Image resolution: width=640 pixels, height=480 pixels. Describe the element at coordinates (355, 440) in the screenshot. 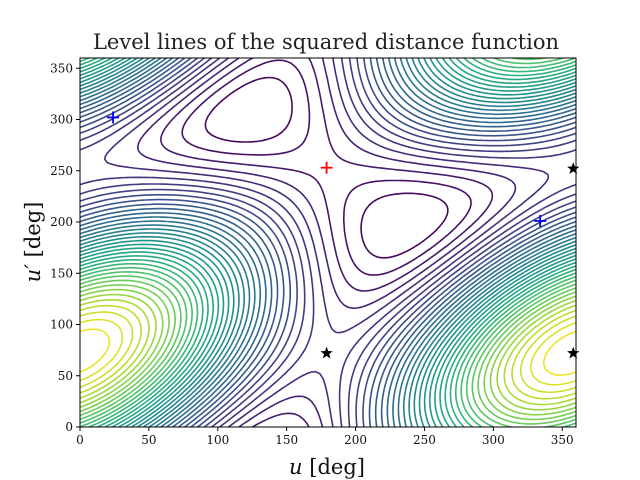

I see `x-tick-label: 200` at that location.